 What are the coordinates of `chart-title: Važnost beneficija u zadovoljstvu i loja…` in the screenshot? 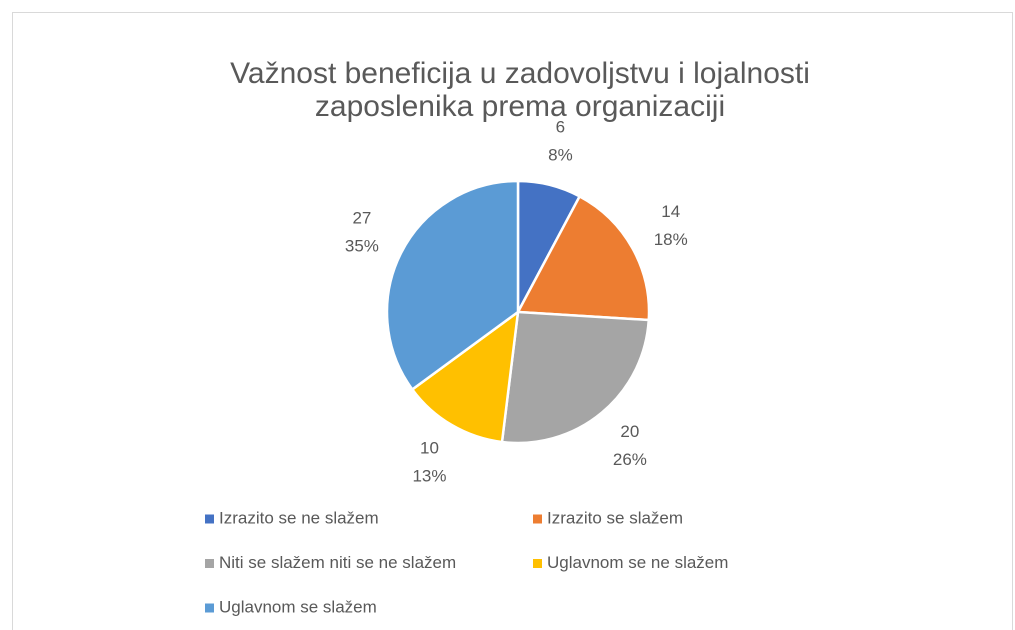 It's located at (520, 73).